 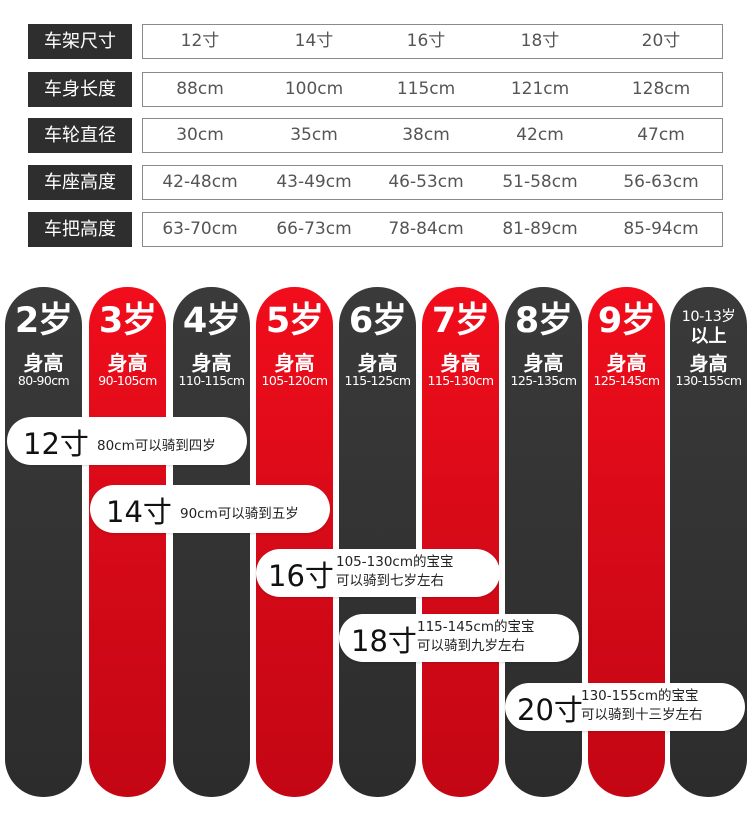 I want to click on spec-cell: 56-63cm, so click(x=661, y=182).